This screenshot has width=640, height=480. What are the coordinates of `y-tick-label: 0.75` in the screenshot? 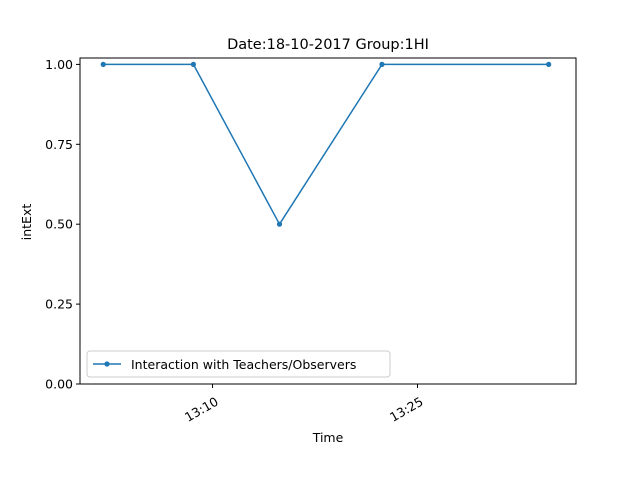 It's located at (59, 144).